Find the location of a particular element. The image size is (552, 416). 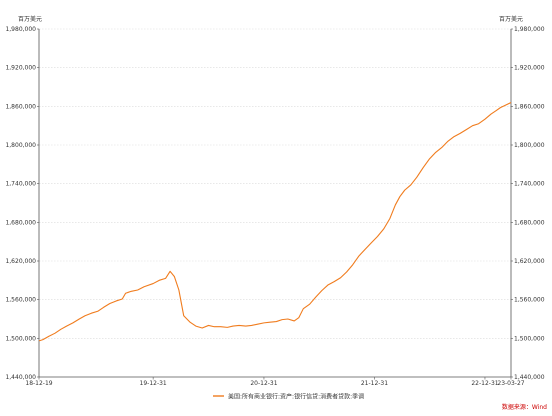

y-tick-label-right: 1,680,000 is located at coordinates (529, 222).